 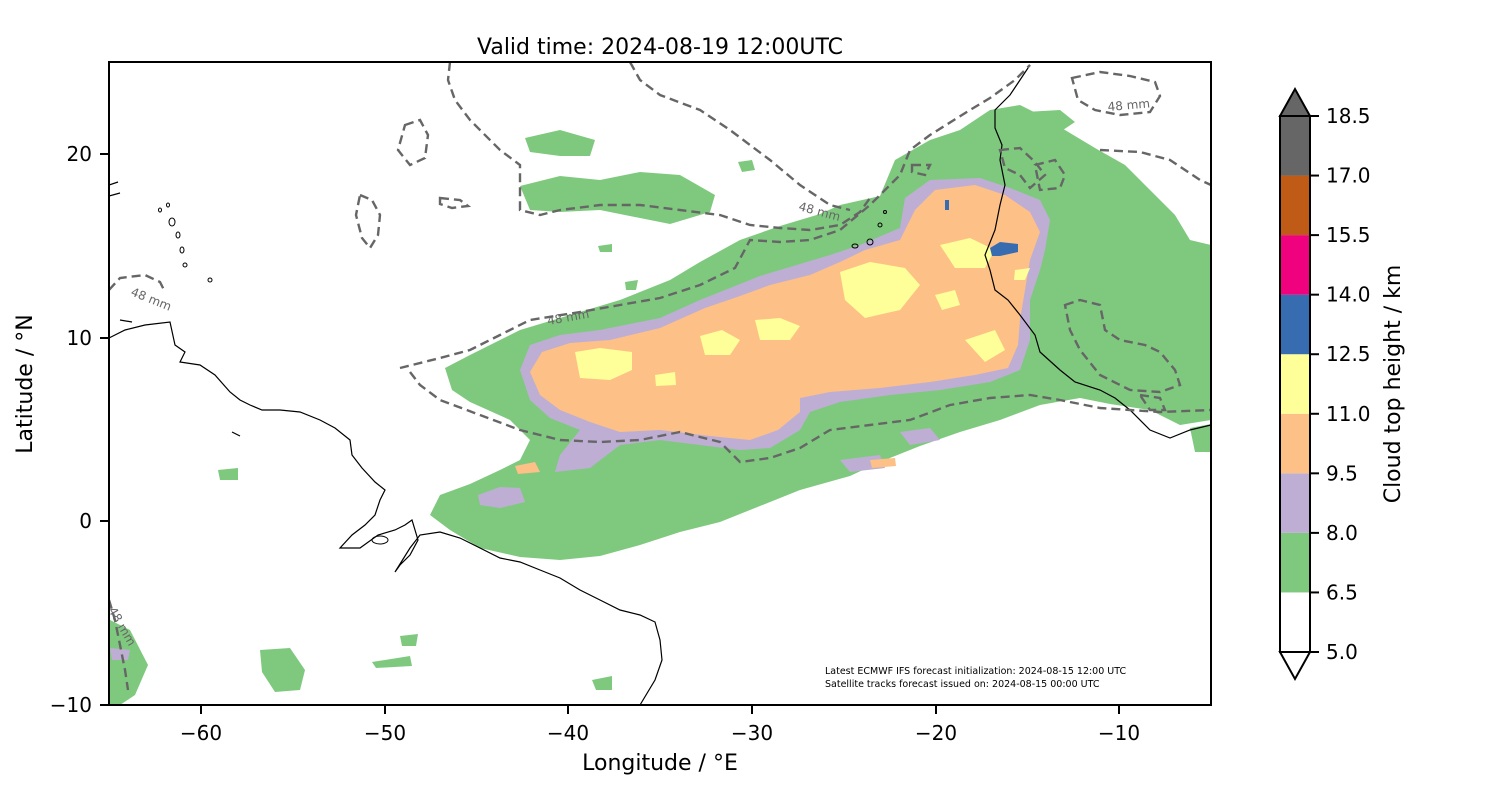 I want to click on x-tick-label: −50, so click(x=385, y=733).